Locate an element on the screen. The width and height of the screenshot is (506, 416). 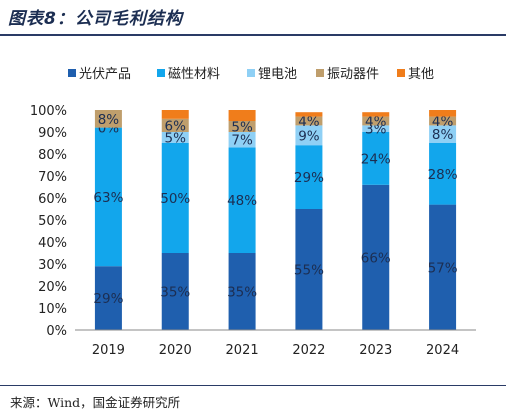
data-label: 3% is located at coordinates (376, 130).